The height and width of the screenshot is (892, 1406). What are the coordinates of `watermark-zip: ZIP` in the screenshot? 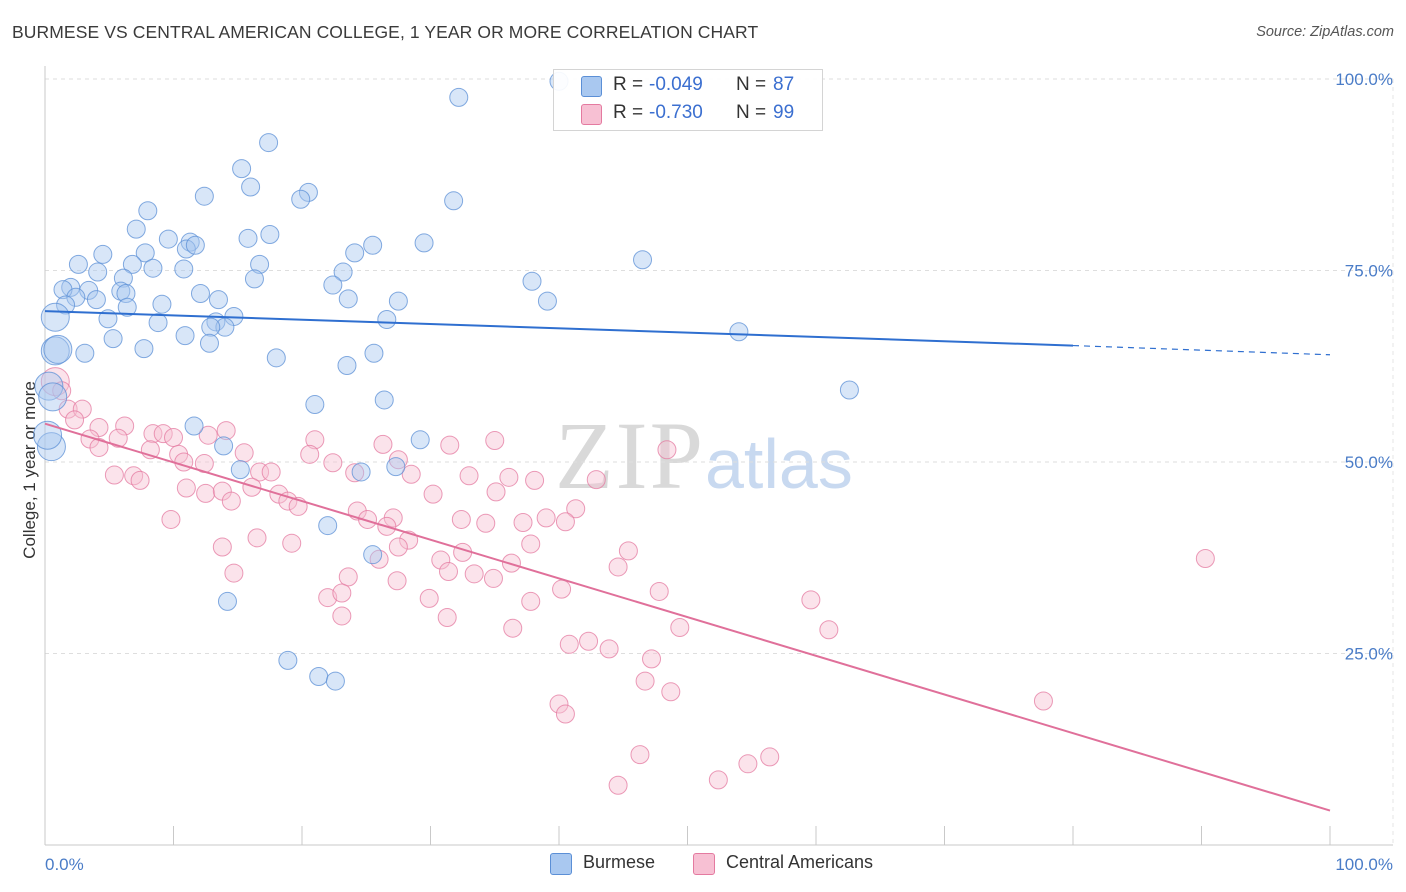 It's located at (630, 455).